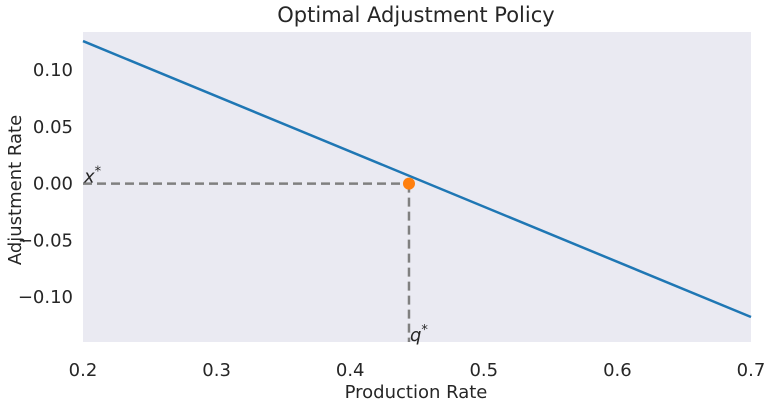  What do you see at coordinates (83, 370) in the screenshot?
I see `x-tick-label: 0.2` at bounding box center [83, 370].